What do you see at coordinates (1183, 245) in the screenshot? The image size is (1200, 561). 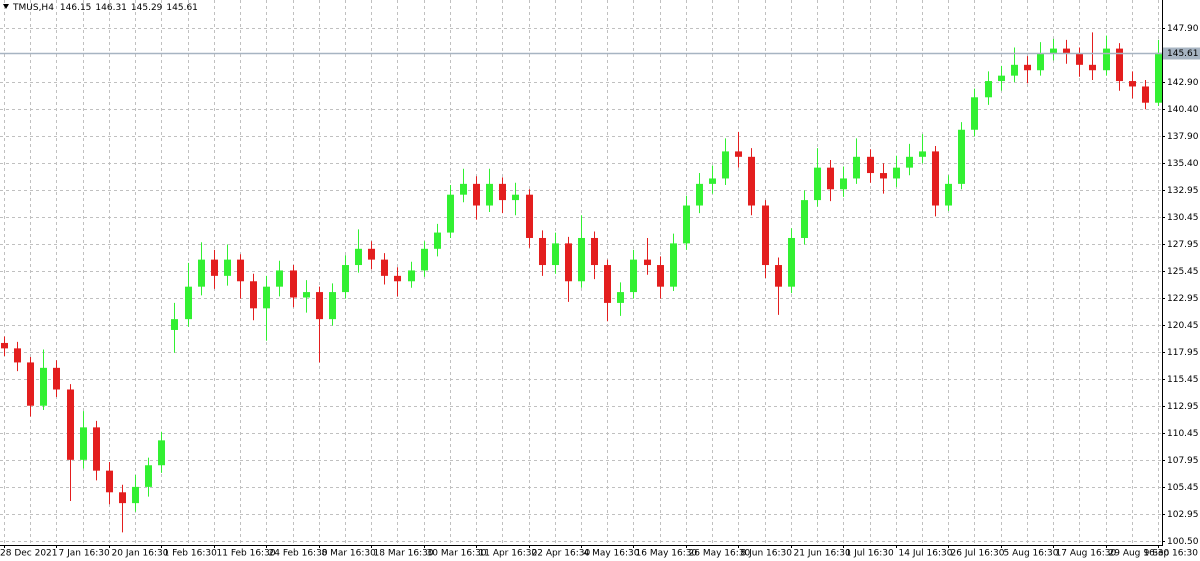 I see `y-tick-label: 127.95` at bounding box center [1183, 245].